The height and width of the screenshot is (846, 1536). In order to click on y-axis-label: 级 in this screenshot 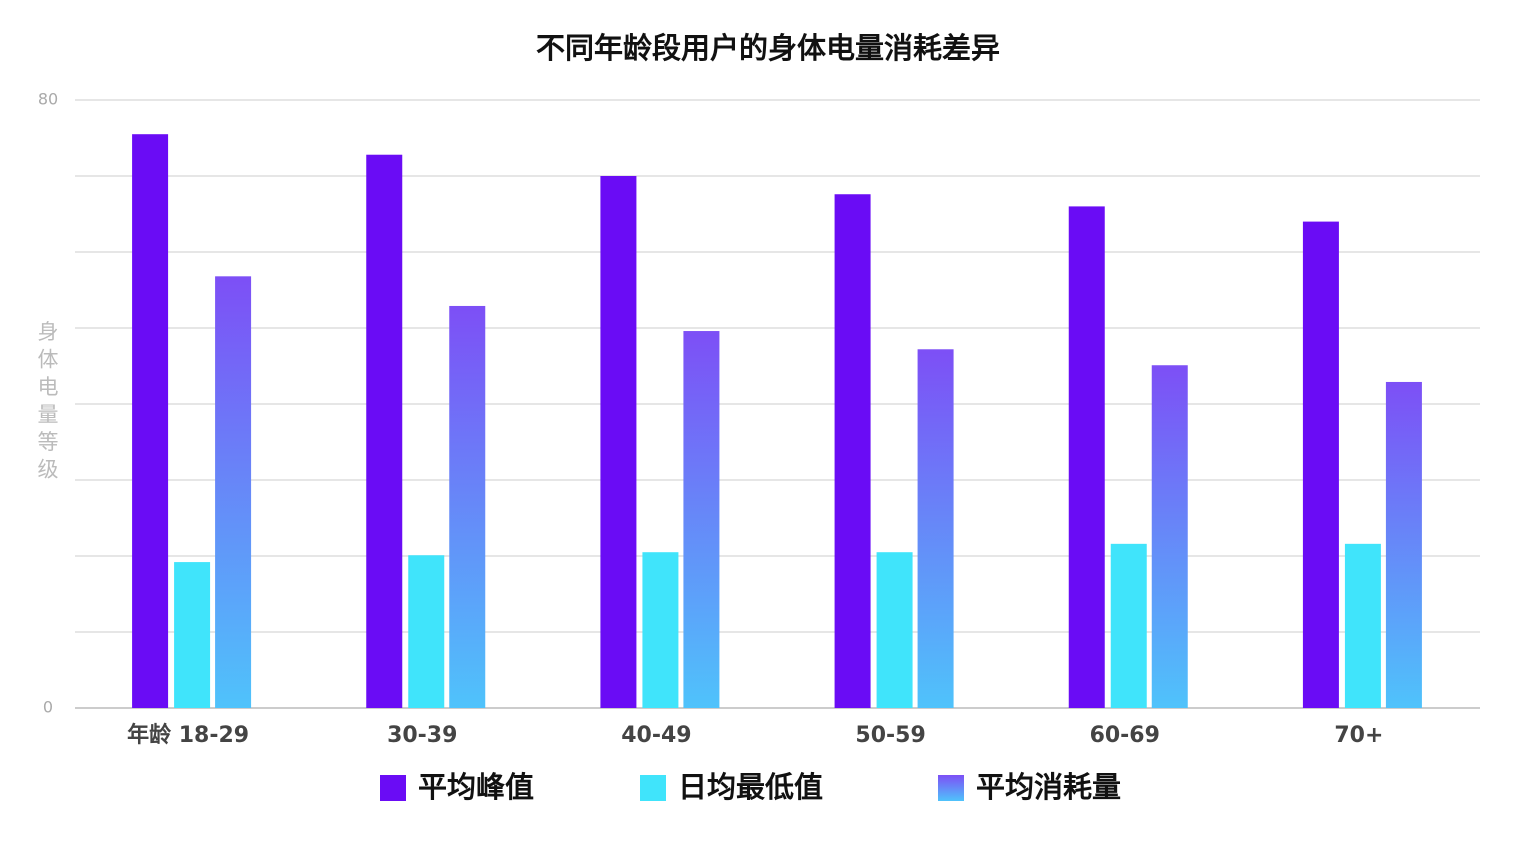, I will do `click(48, 470)`.